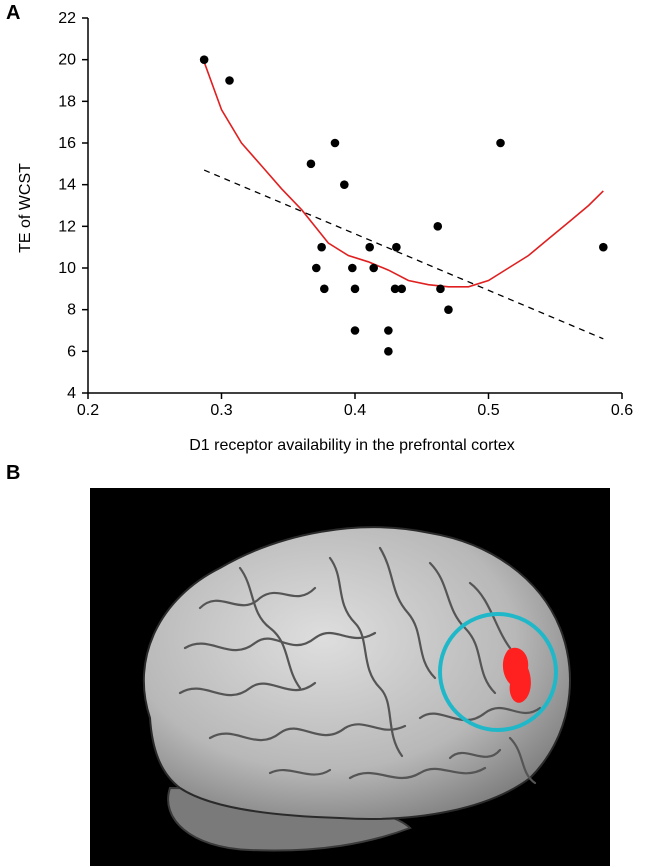 The width and height of the screenshot is (649, 868). Describe the element at coordinates (67, 101) in the screenshot. I see `y-tick-label: 18` at that location.